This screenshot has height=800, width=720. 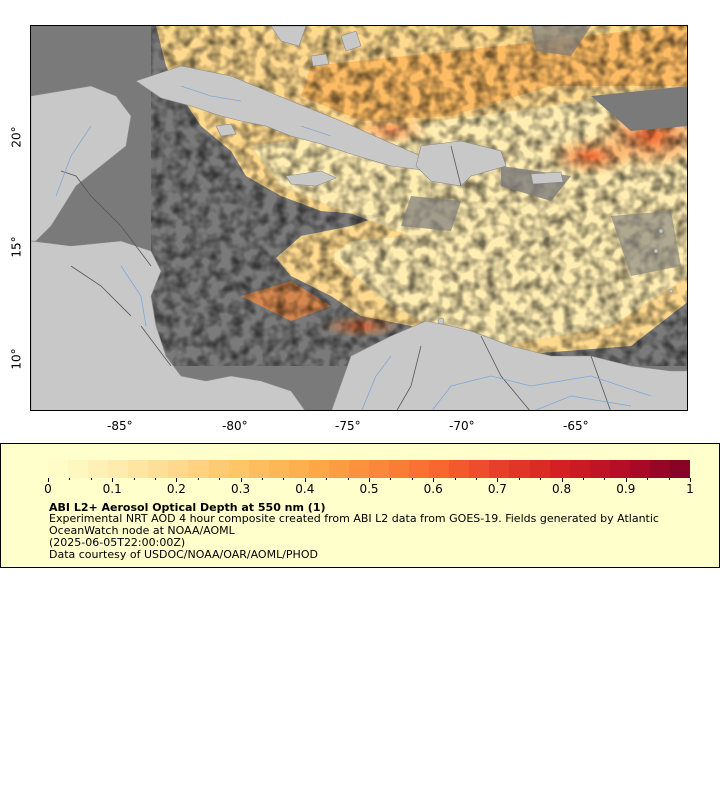 I want to click on colorbar, so click(x=369, y=469).